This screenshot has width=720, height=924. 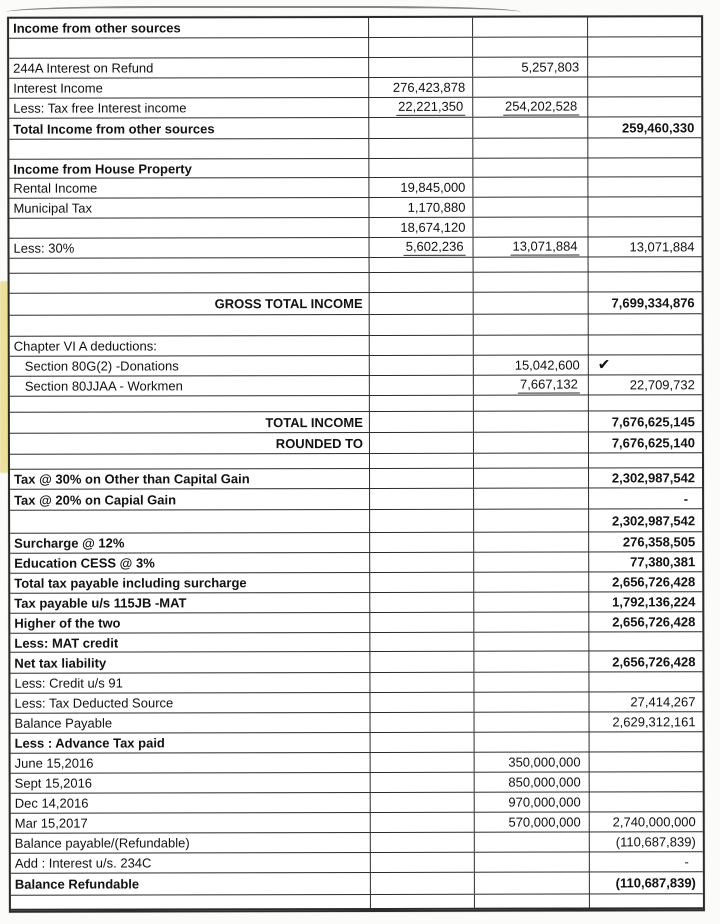 What do you see at coordinates (644, 247) in the screenshot?
I see `amount-cell: 13,071,884` at bounding box center [644, 247].